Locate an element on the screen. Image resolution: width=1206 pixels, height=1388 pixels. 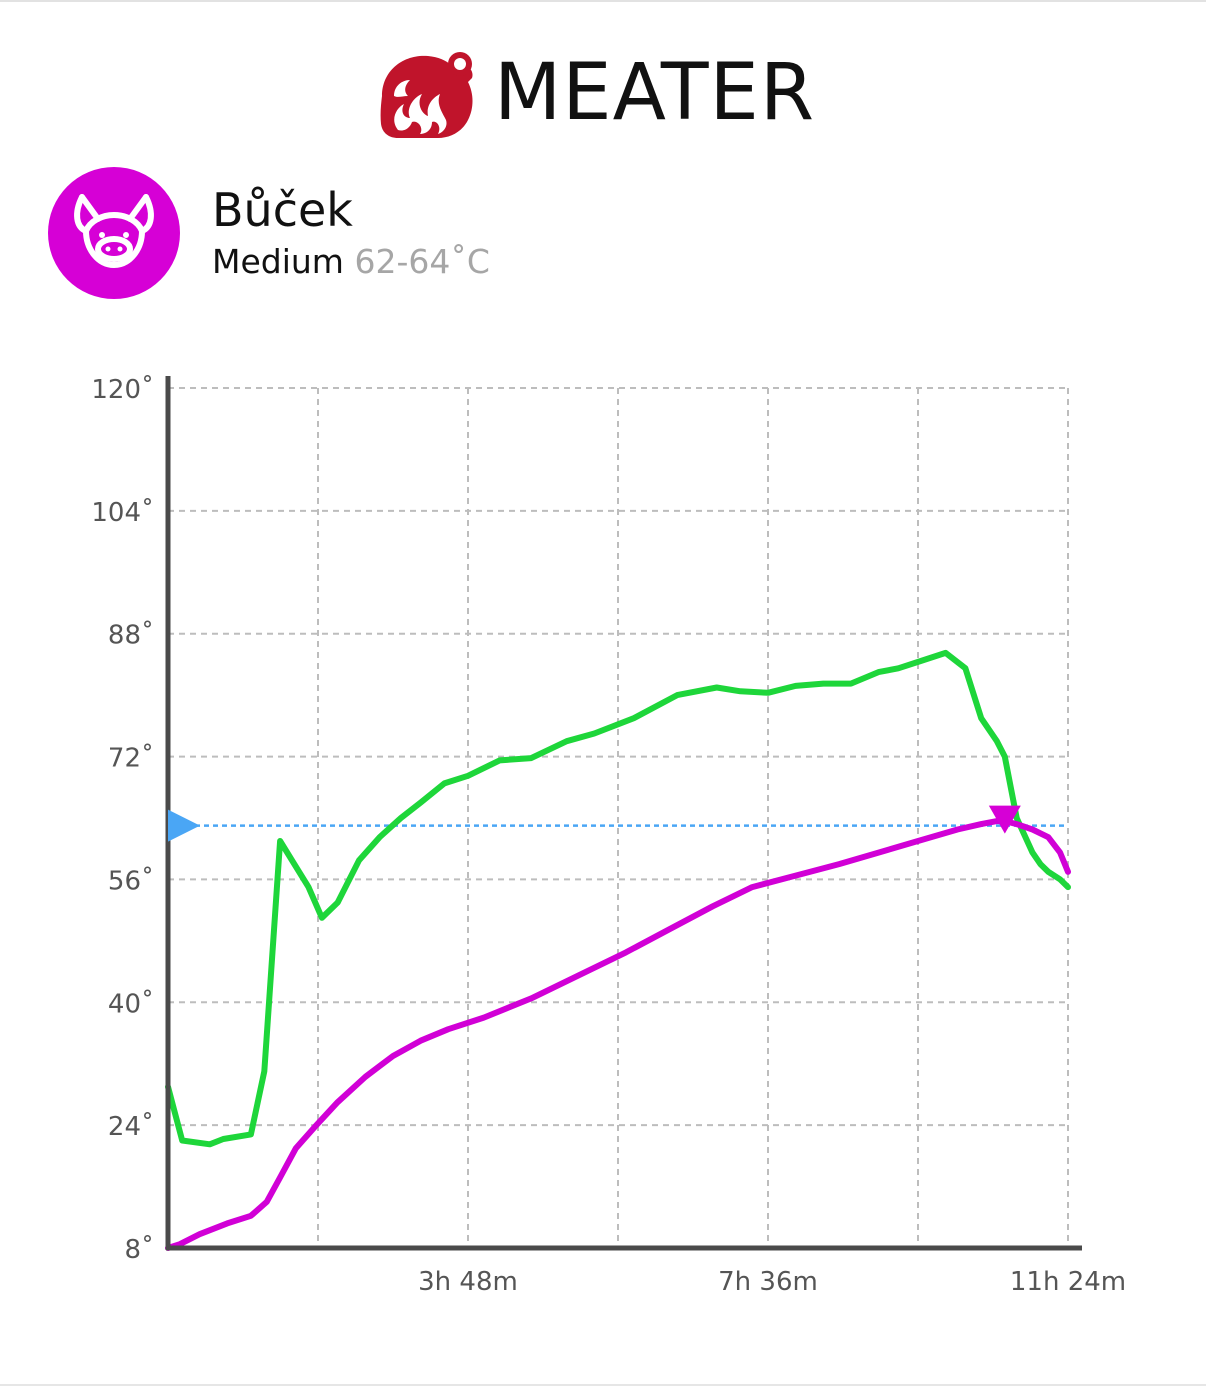
doneness-level: Medium is located at coordinates (278, 261).